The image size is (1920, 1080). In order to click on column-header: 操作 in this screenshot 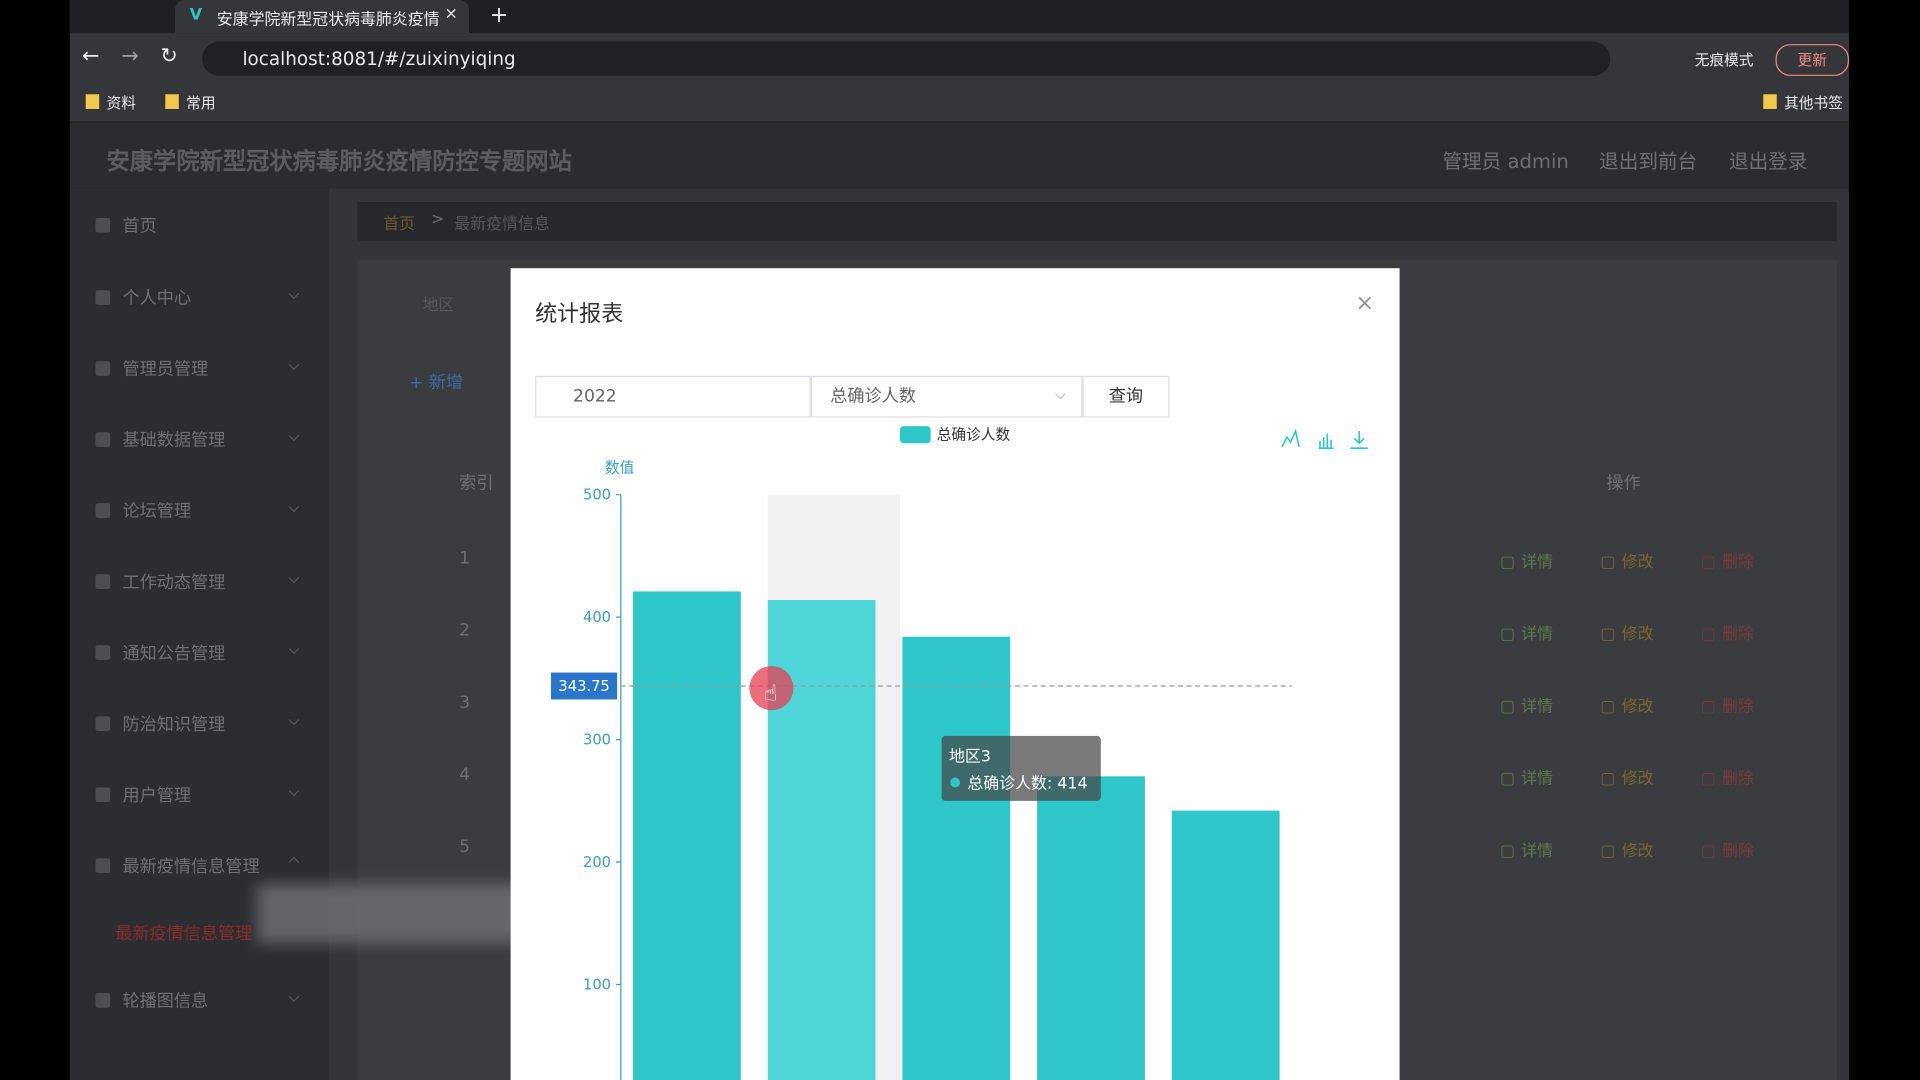, I will do `click(1623, 483)`.